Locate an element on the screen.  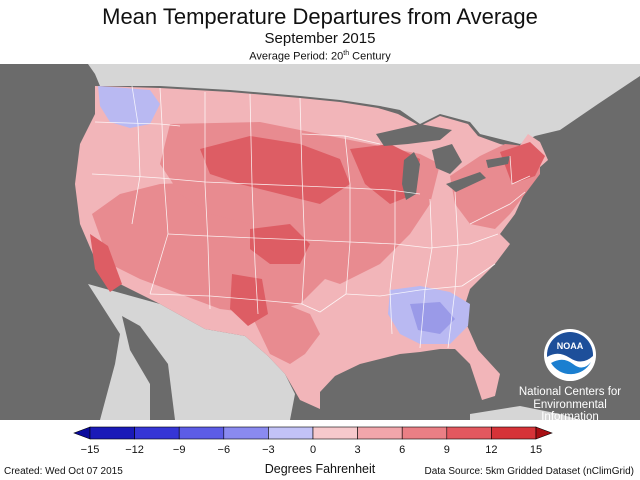
legend-tick-label: 9 is located at coordinates (446, 450).